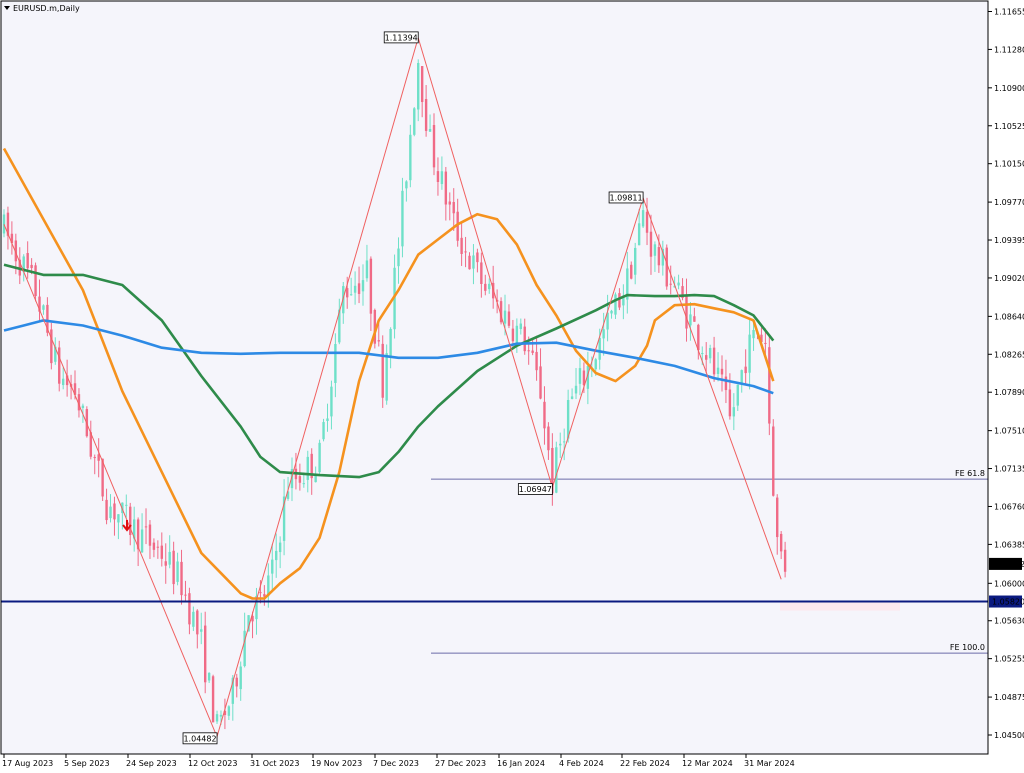 The height and width of the screenshot is (773, 1024). I want to click on support-price-badge-box, so click(1005, 601).